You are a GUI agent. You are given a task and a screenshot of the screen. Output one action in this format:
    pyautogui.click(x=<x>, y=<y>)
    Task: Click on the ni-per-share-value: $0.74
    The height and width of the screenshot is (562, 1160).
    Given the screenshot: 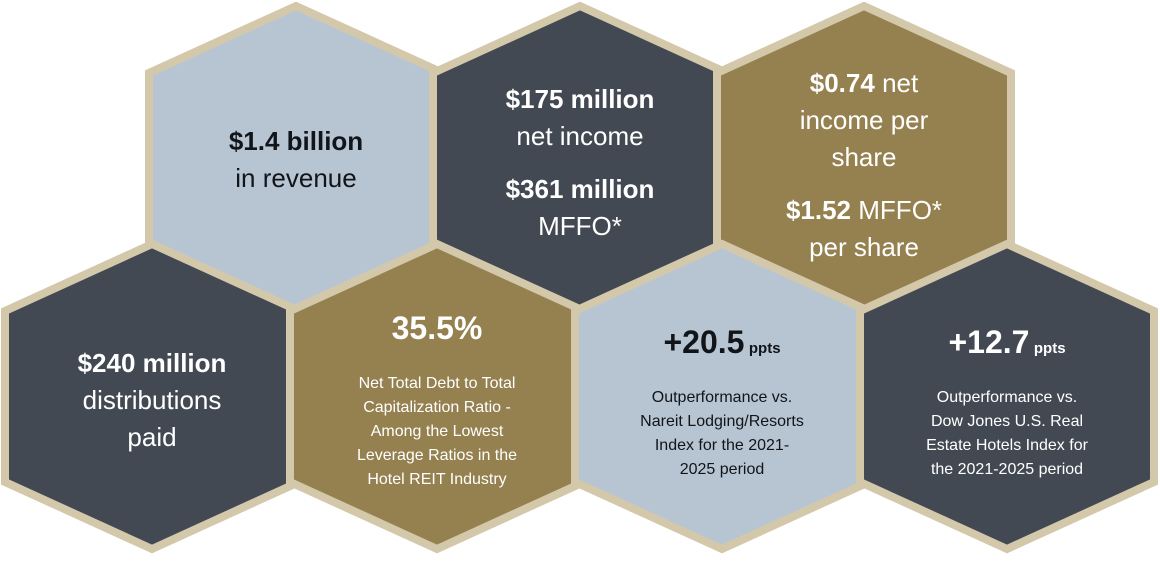 What is the action you would take?
    pyautogui.click(x=842, y=82)
    